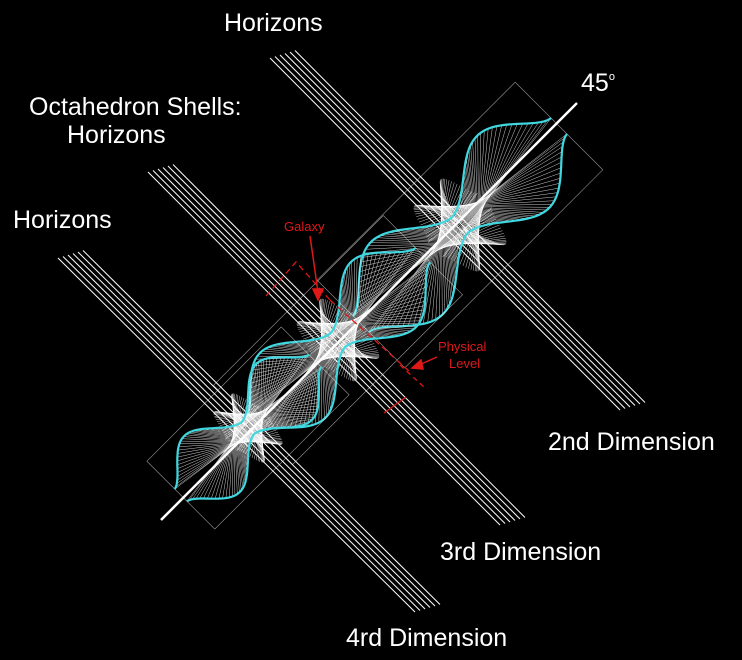 The width and height of the screenshot is (742, 660). What do you see at coordinates (462, 346) in the screenshot?
I see `physical-label: Physical` at bounding box center [462, 346].